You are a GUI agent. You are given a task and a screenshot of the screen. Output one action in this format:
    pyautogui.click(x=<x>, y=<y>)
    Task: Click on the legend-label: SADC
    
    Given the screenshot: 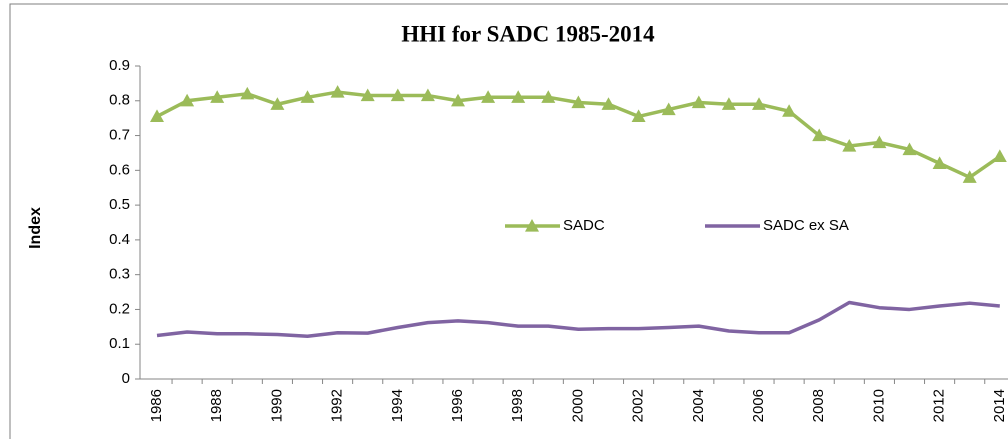 What is the action you would take?
    pyautogui.click(x=584, y=225)
    